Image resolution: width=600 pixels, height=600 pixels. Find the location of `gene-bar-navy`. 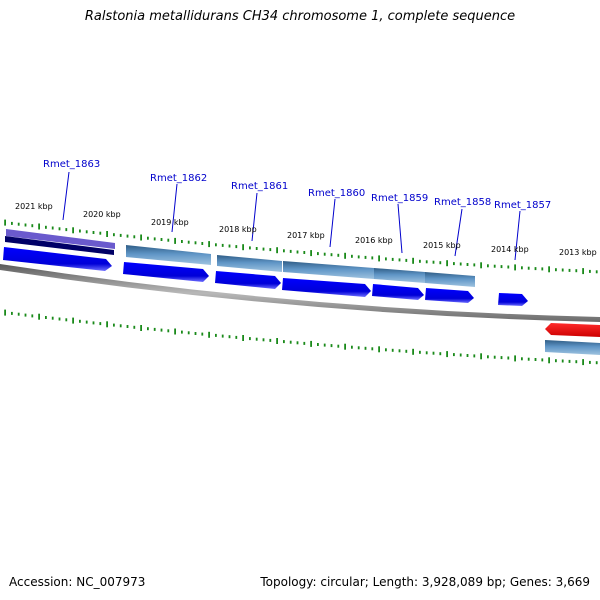

gene-bar-navy is located at coordinates (59, 245).